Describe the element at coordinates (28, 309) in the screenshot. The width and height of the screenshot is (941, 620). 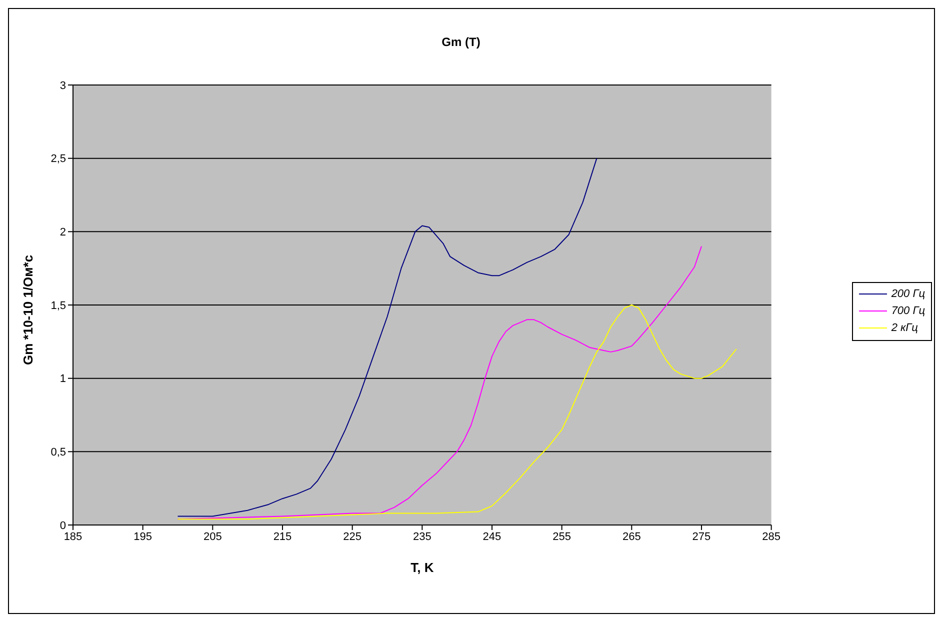
I see `y-axis-title: Gm *10-10 1/Ом*с` at that location.